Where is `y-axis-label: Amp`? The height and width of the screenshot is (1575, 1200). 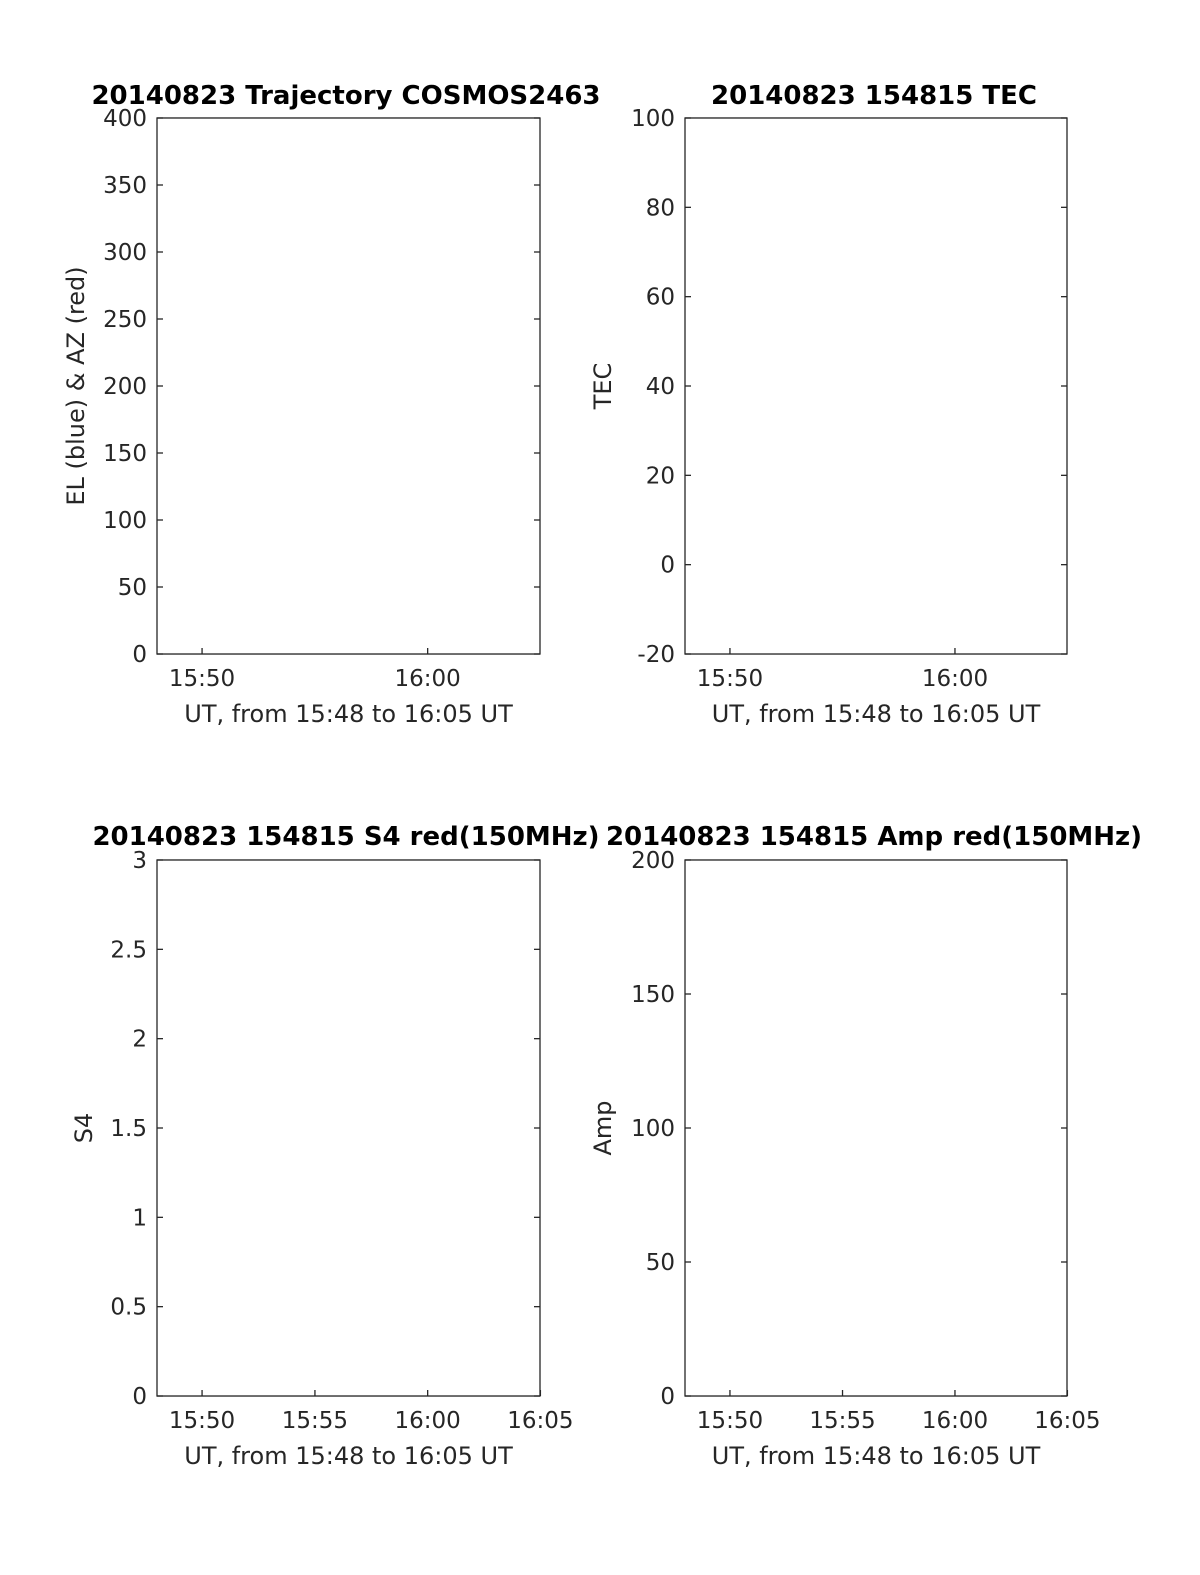
y-axis-label: Amp is located at coordinates (603, 1127).